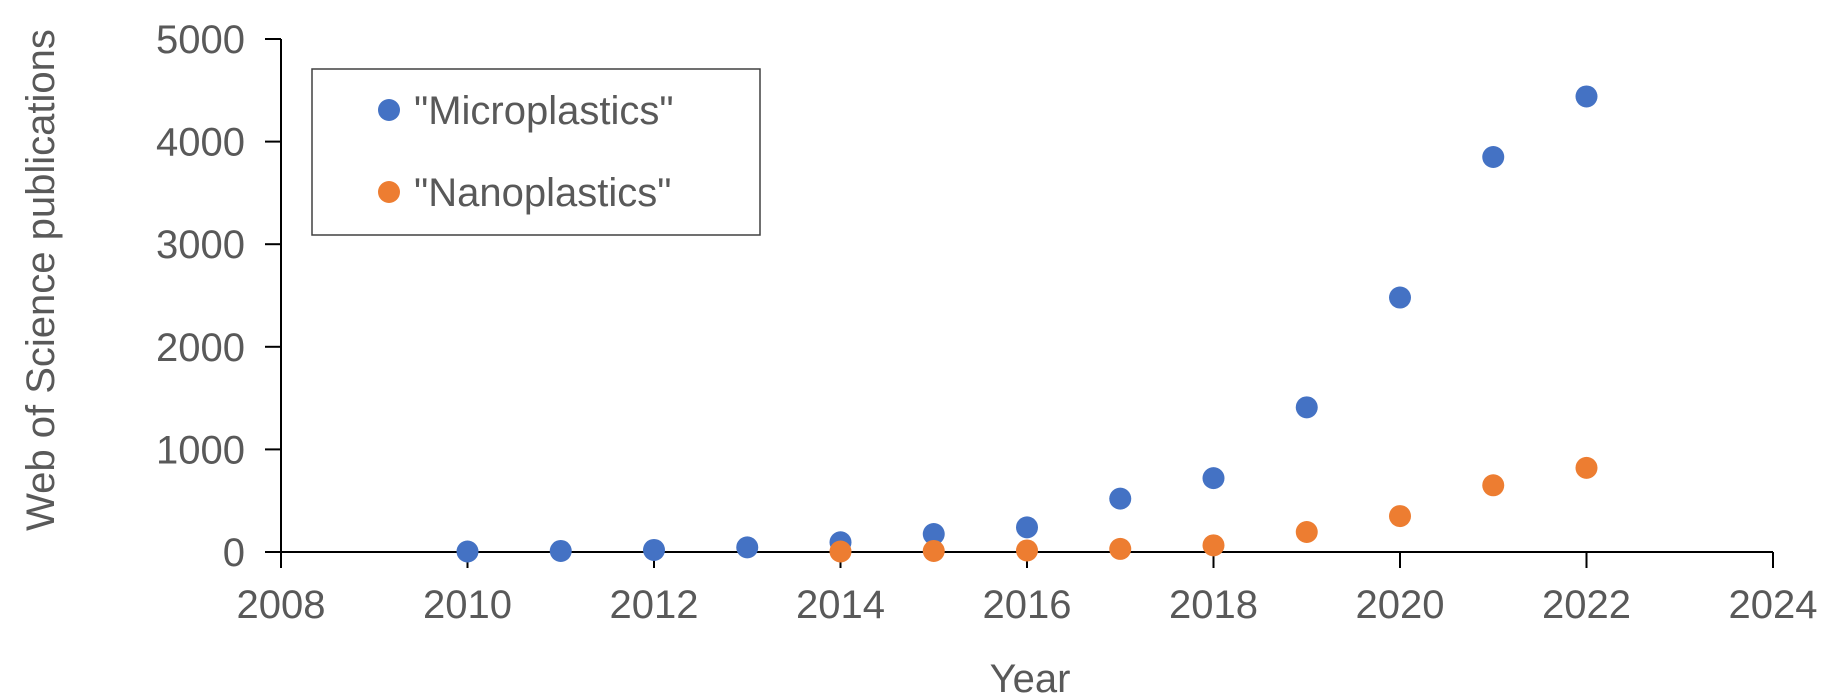  Describe the element at coordinates (389, 192) in the screenshot. I see `legend-marker-nanoplastics` at that location.